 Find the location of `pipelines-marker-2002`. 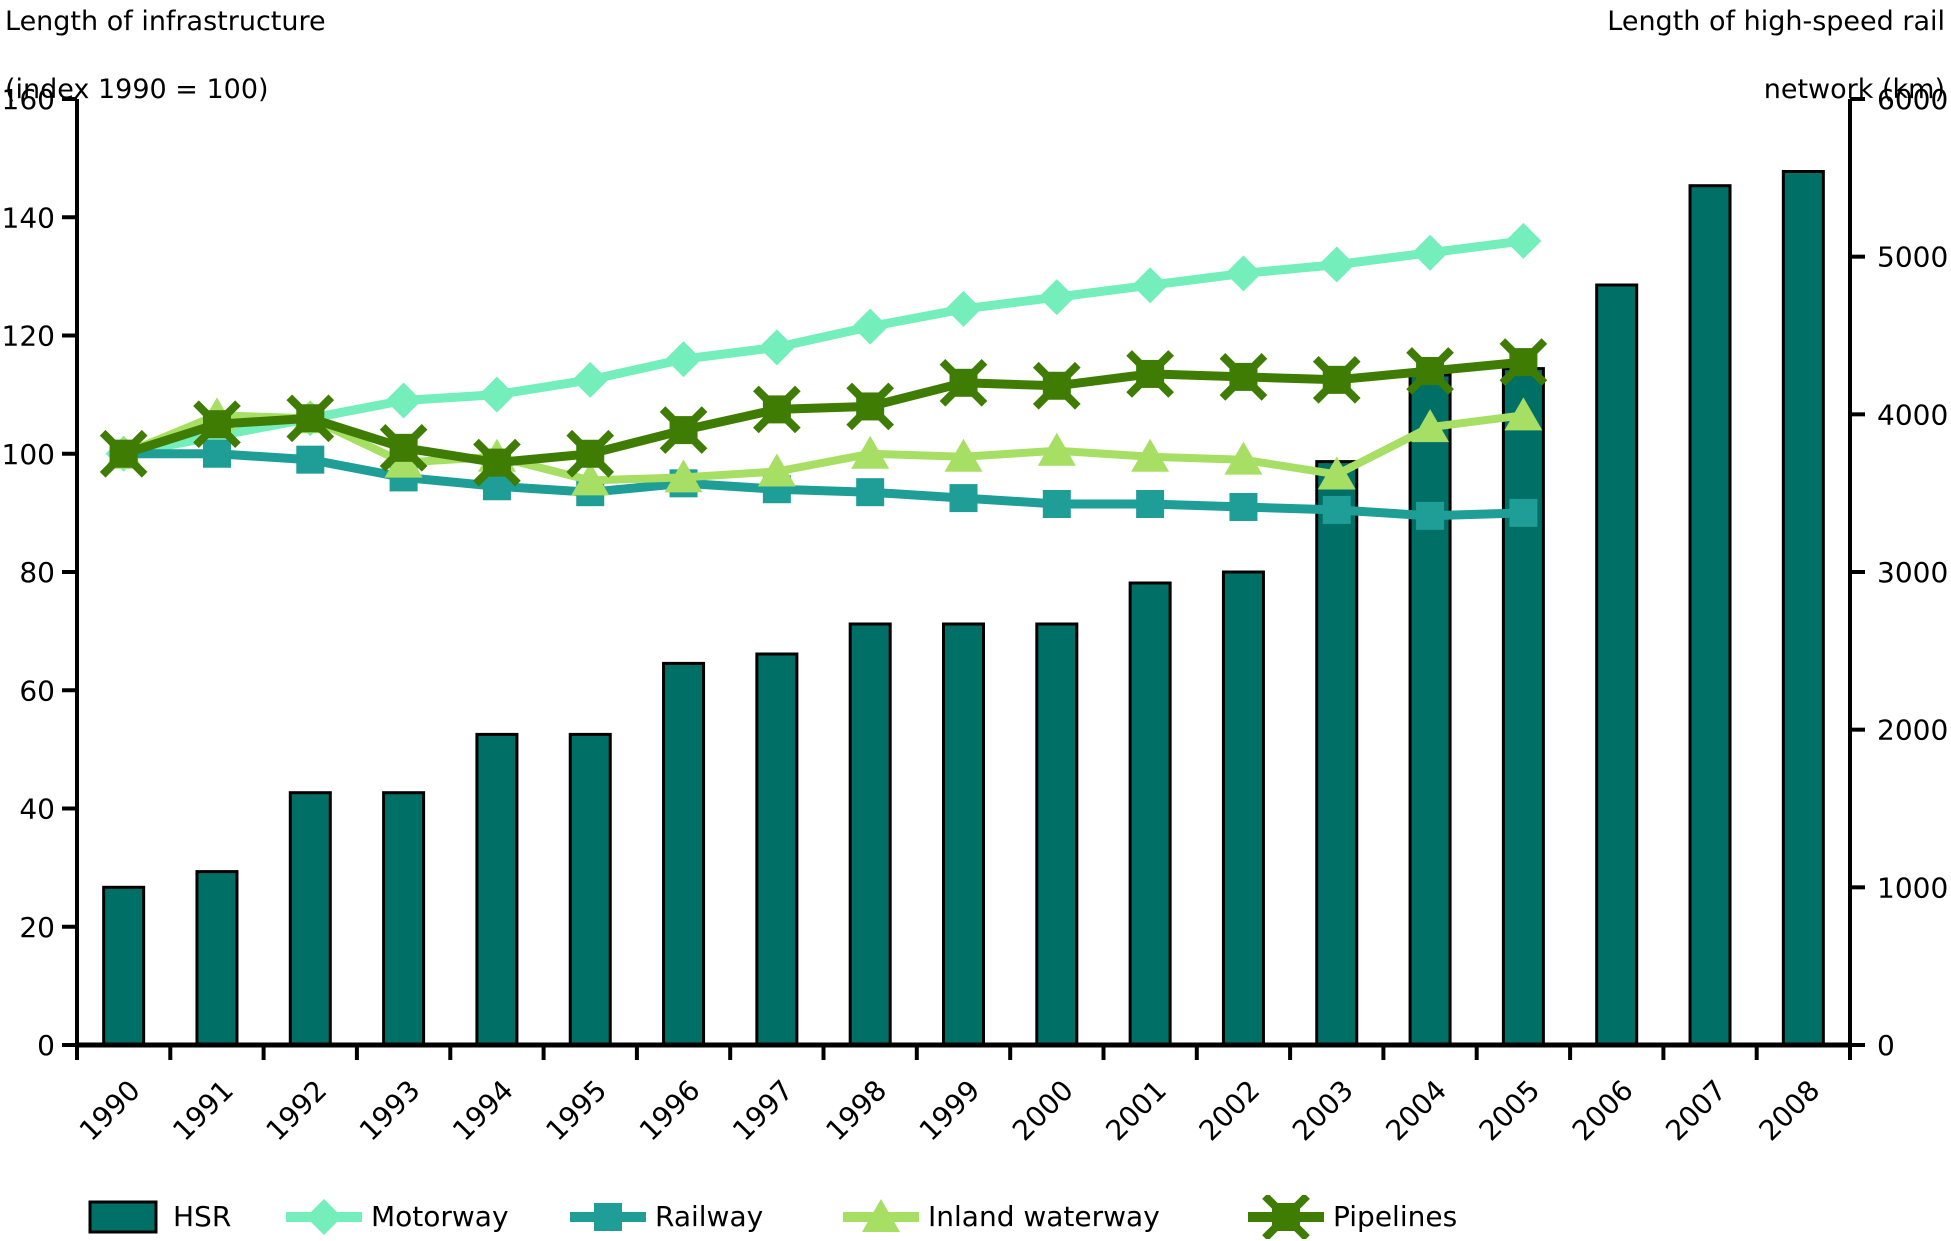

pipelines-marker-2002 is located at coordinates (1243, 377).